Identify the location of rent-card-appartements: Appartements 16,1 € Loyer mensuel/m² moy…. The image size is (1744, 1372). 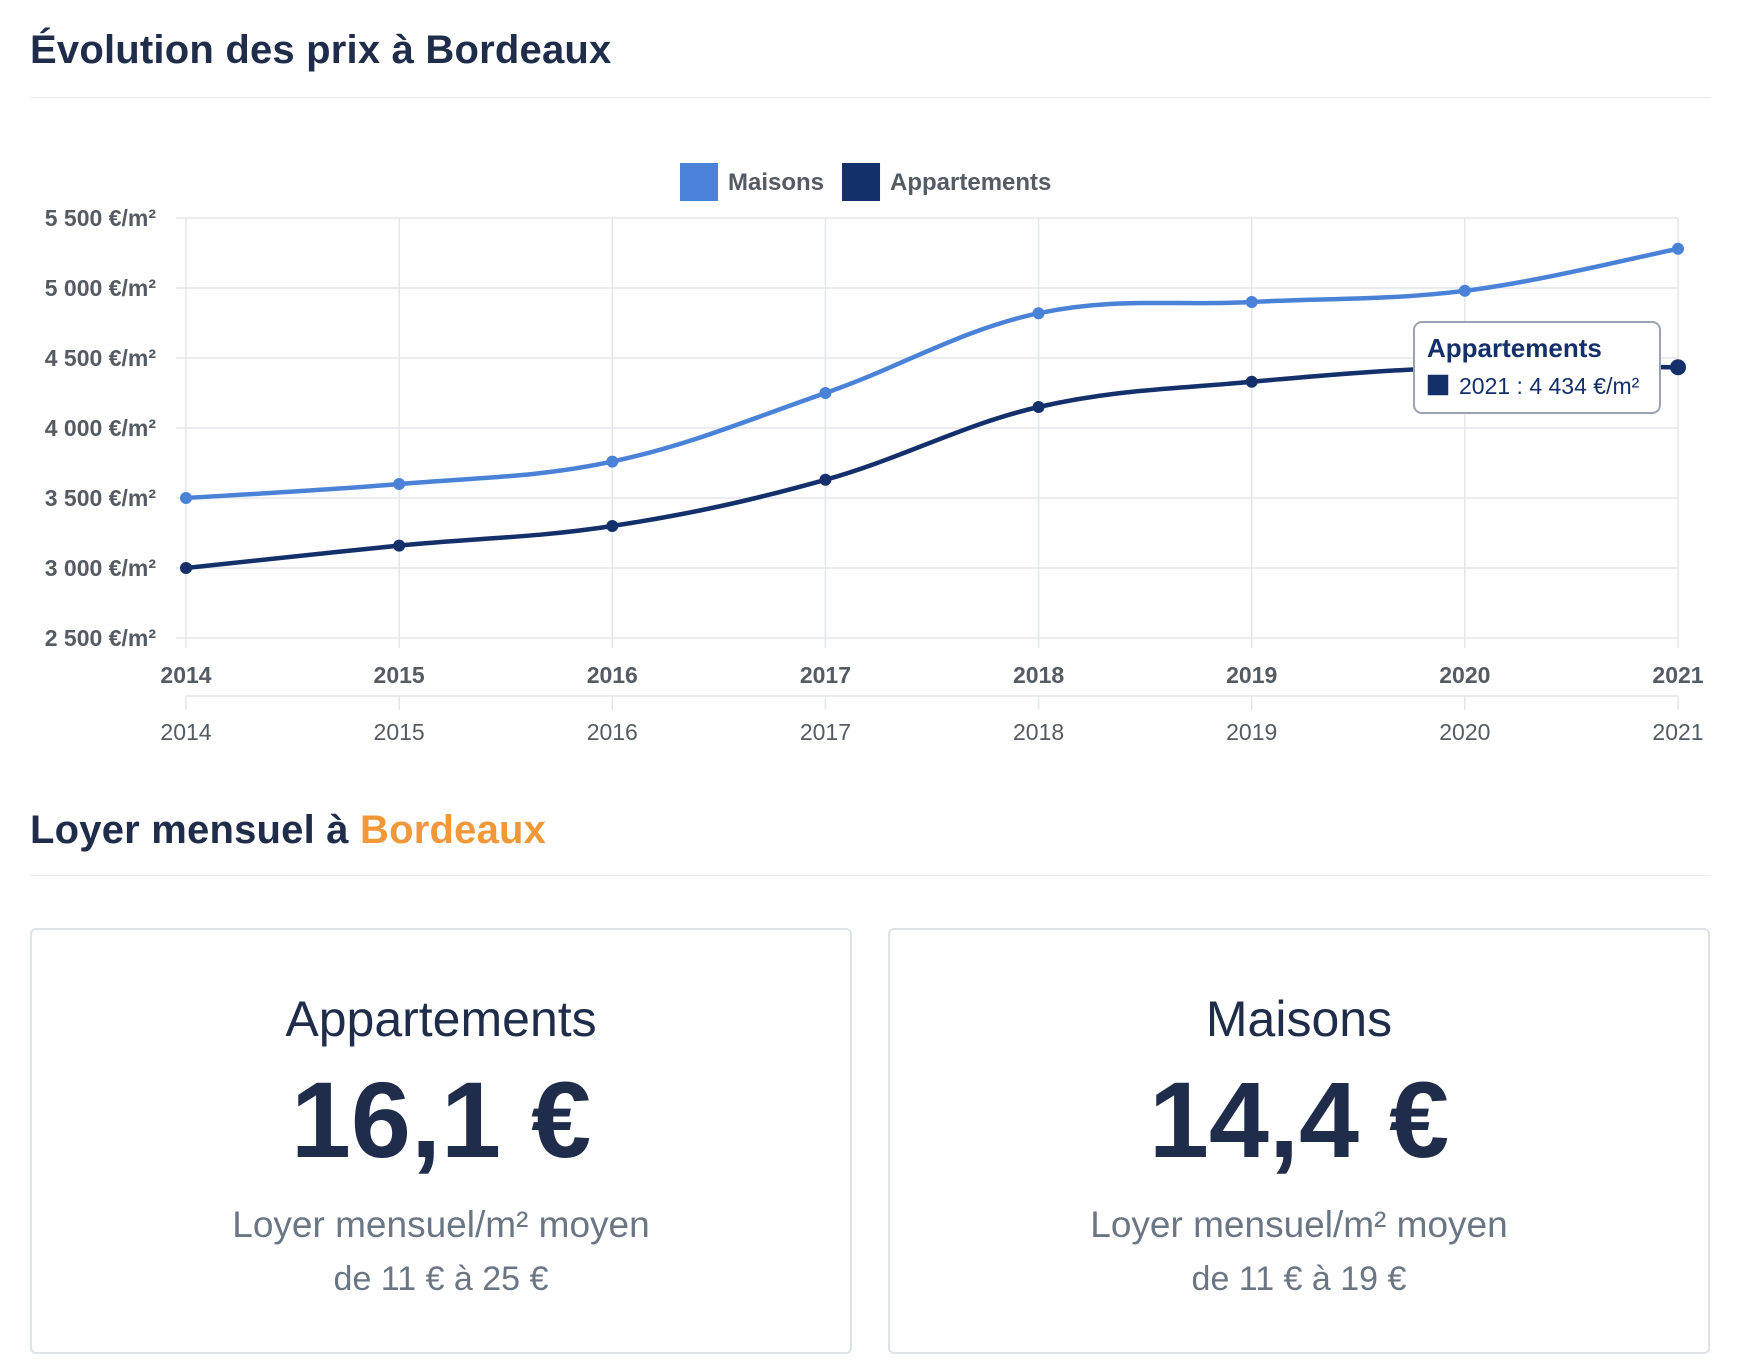
(441, 1141).